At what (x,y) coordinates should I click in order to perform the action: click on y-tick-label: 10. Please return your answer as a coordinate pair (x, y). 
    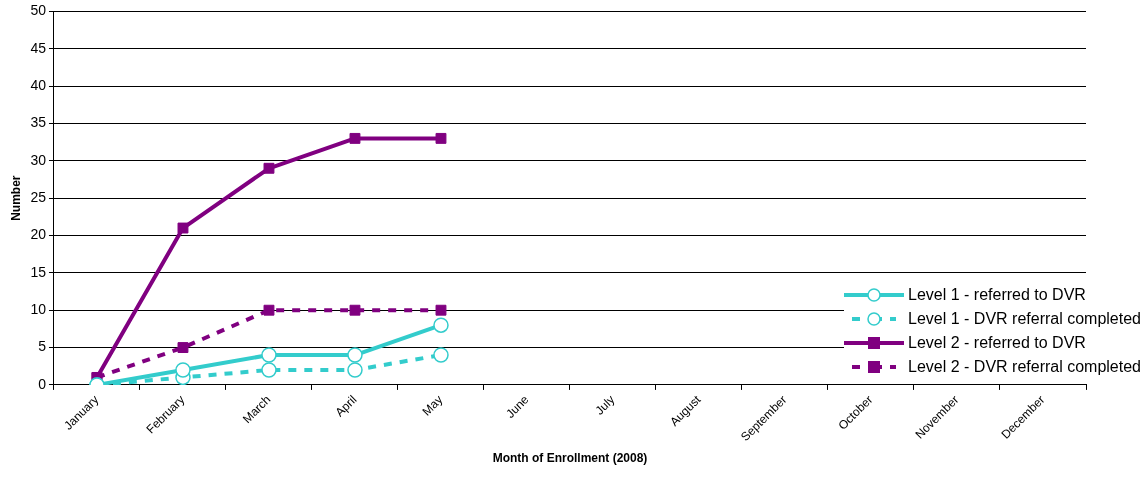
    Looking at the image, I should click on (38, 309).